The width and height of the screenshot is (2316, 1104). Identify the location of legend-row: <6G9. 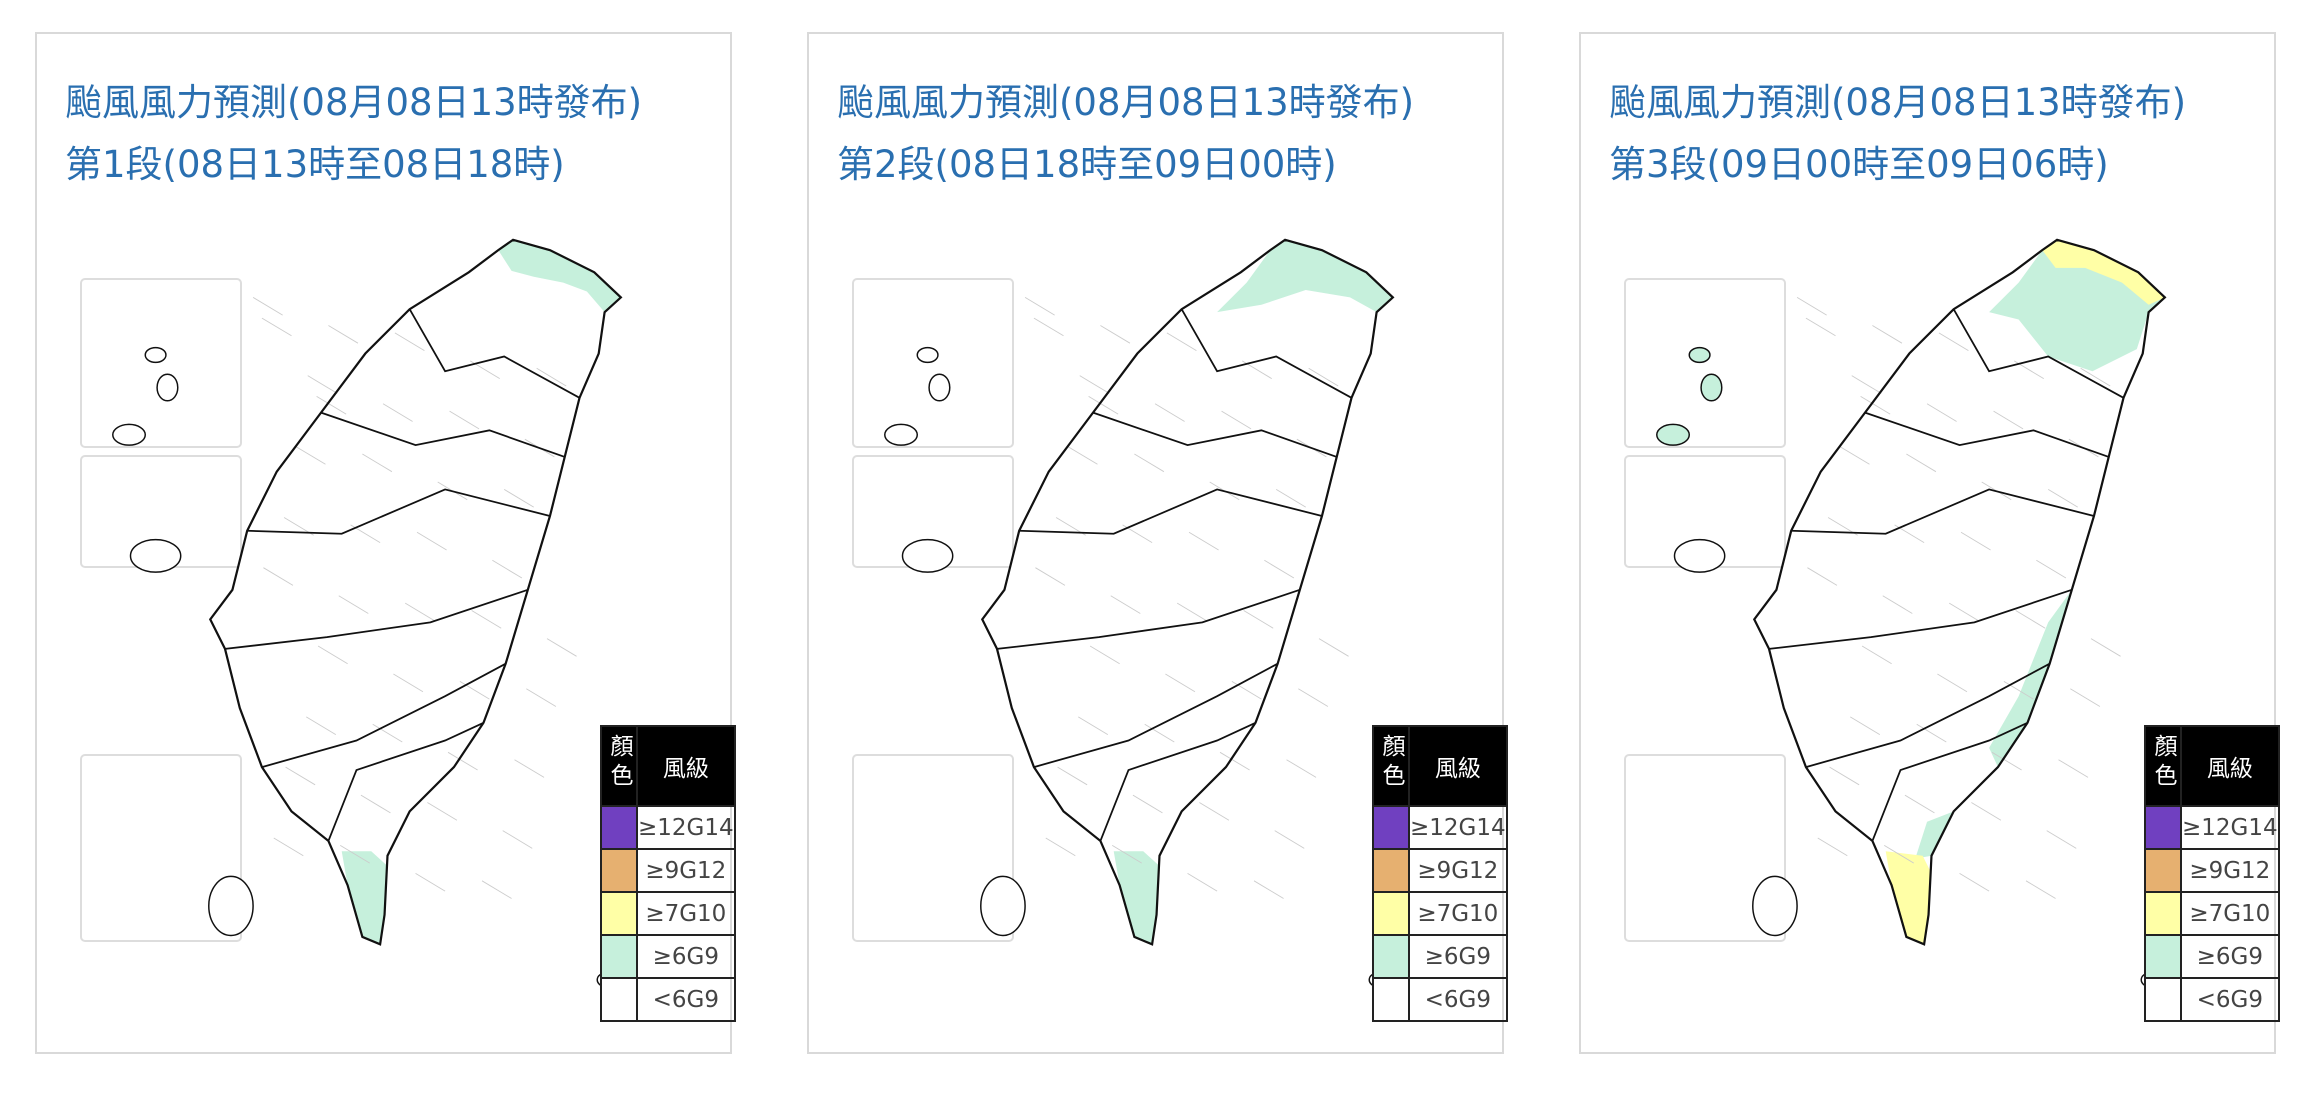
(2212, 999).